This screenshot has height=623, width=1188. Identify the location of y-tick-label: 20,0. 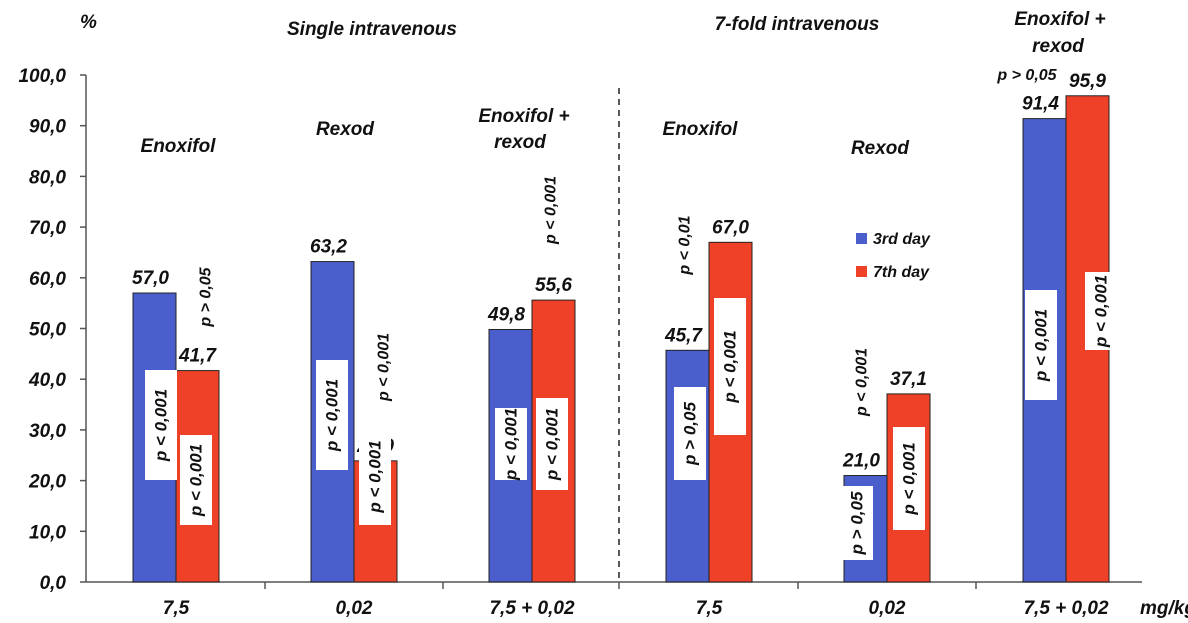
(47, 482).